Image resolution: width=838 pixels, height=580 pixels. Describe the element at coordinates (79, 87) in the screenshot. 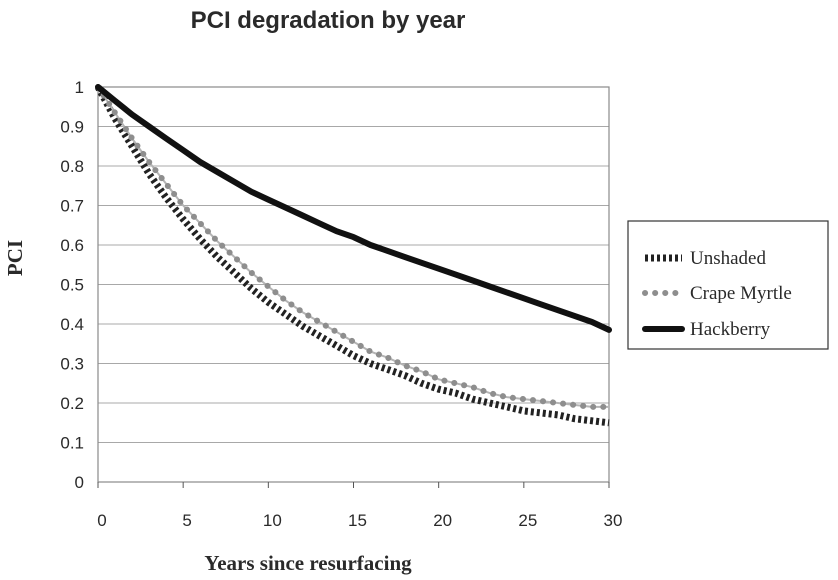

I see `y-tick-label: 1` at that location.